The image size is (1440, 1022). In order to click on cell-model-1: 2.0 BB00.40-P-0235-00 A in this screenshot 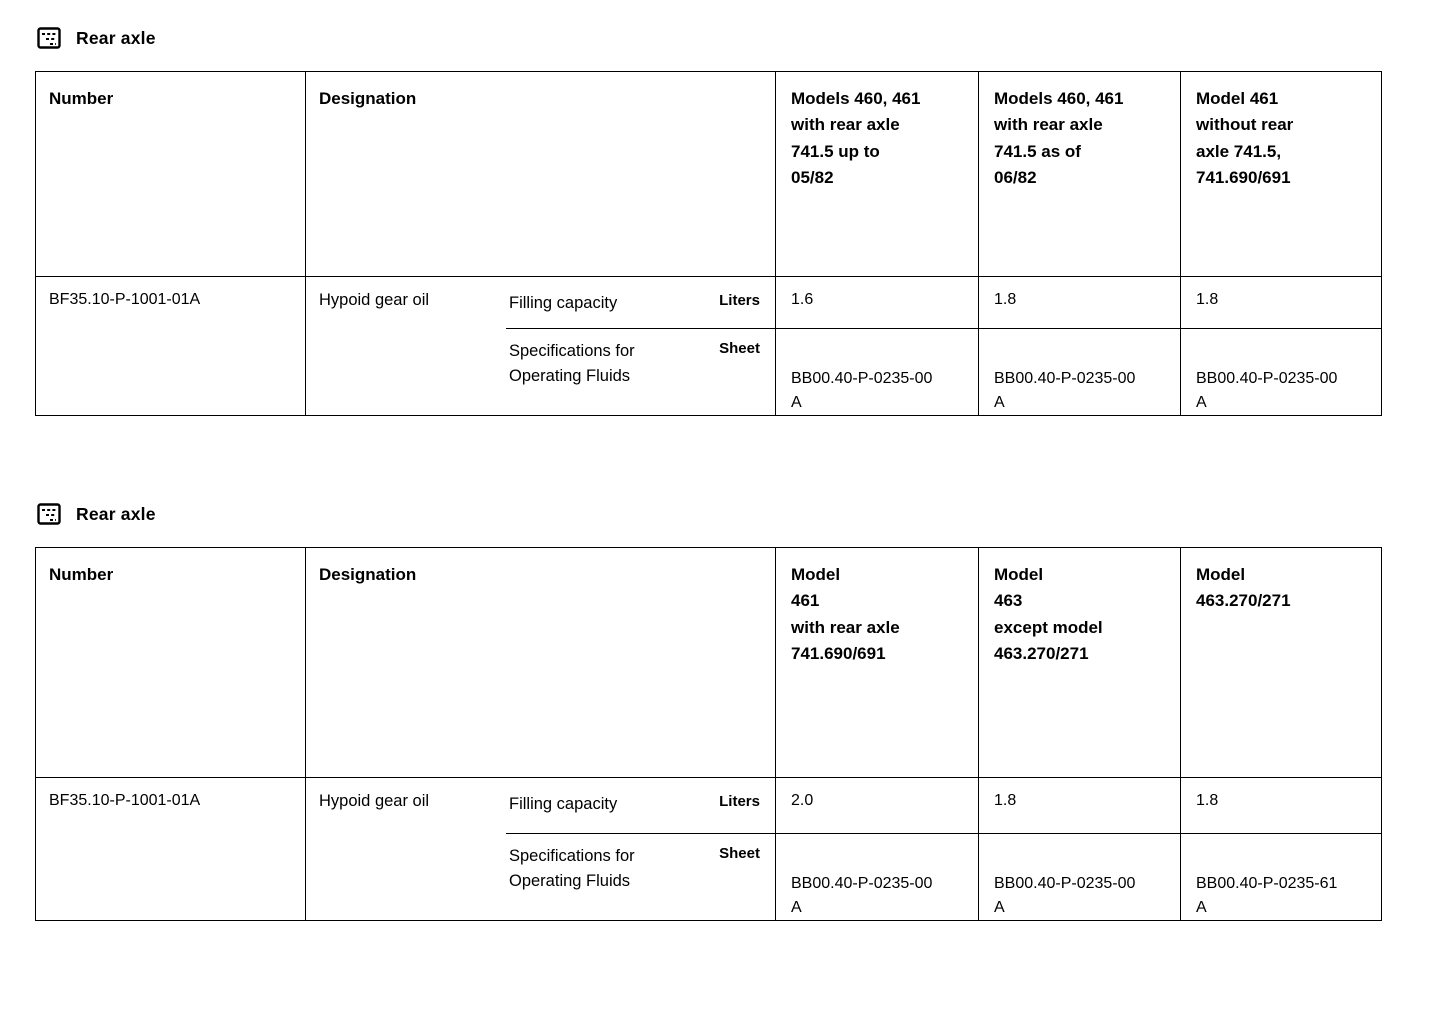, I will do `click(877, 849)`.